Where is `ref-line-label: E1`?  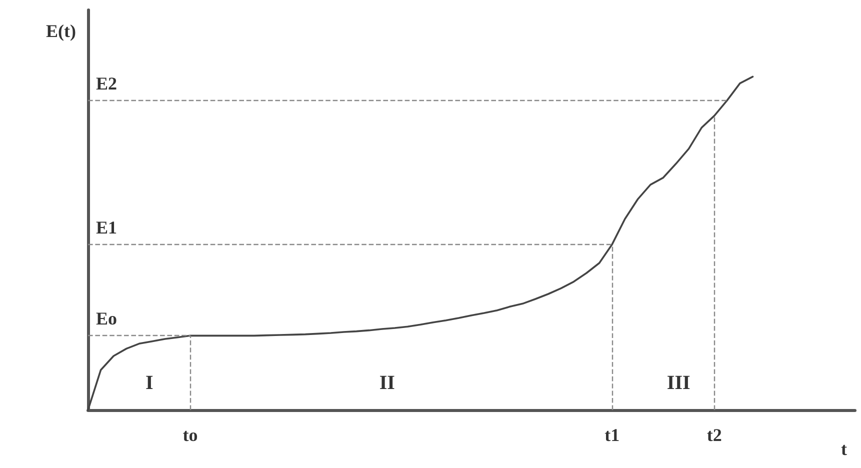
ref-line-label: E1 is located at coordinates (107, 227).